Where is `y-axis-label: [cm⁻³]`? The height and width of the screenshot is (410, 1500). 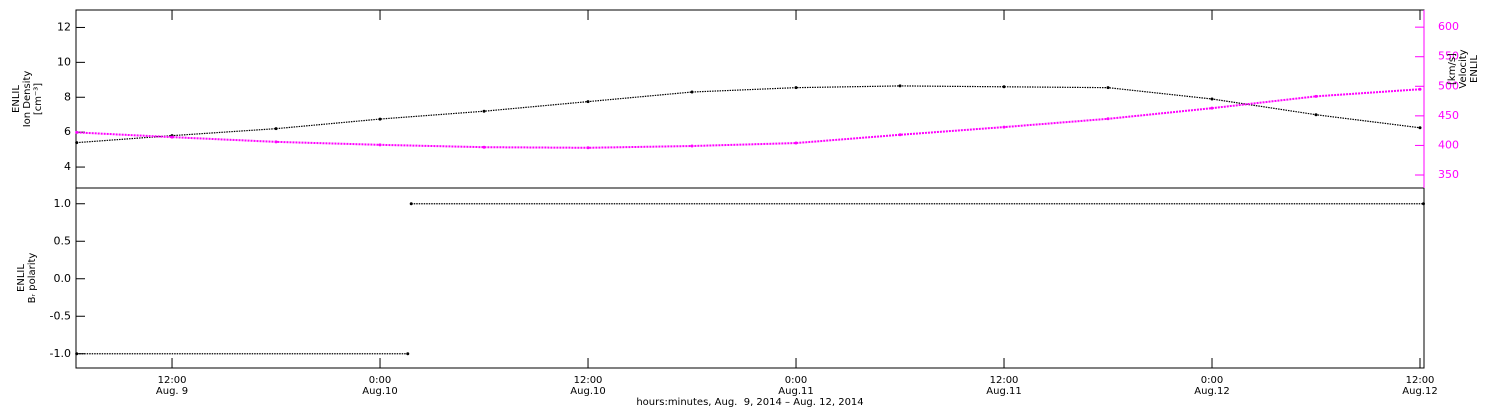 y-axis-label: [cm⁻³] is located at coordinates (38, 99).